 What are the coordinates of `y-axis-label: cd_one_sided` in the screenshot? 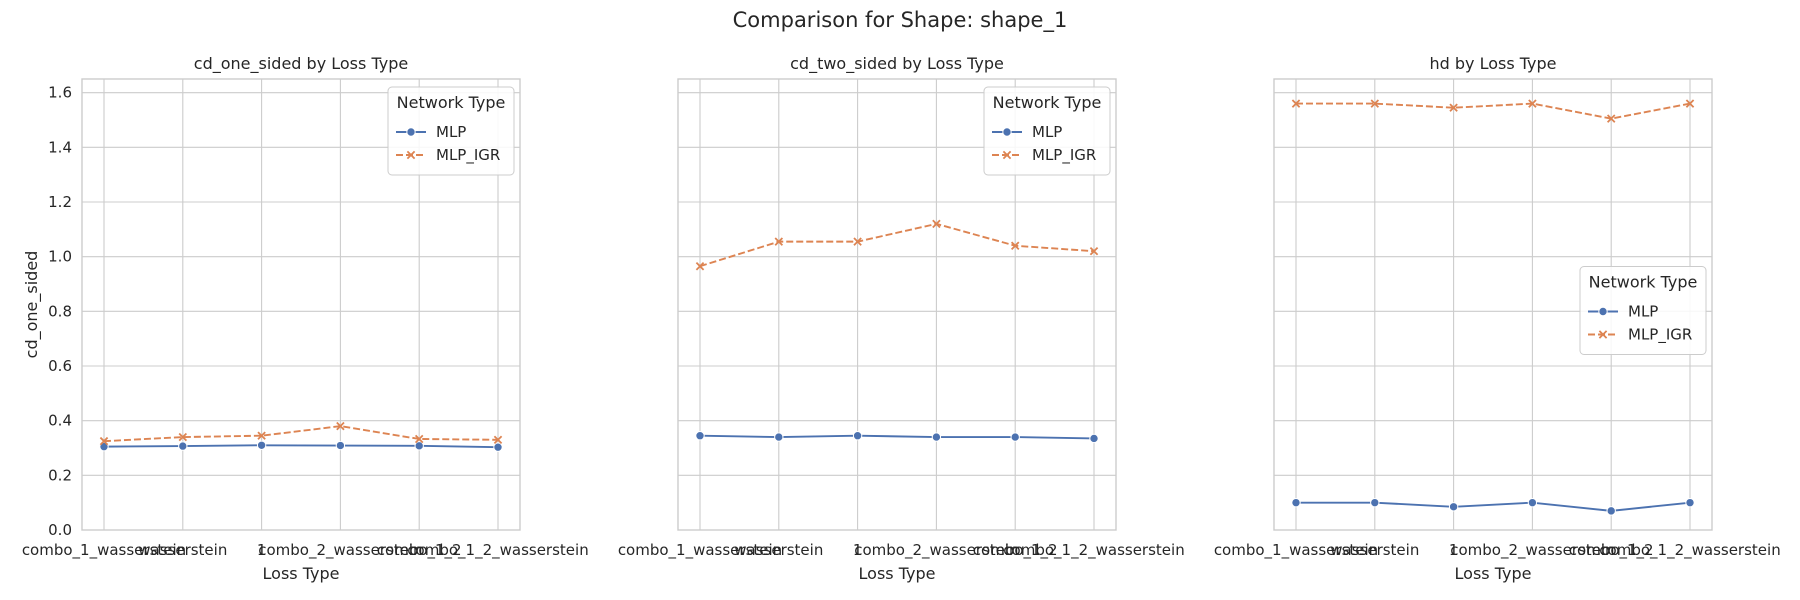 It's located at (32, 305).